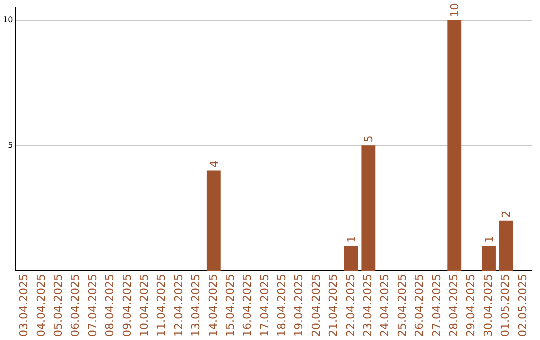 This screenshot has width=540, height=340. I want to click on x-tick-label: 28.04.2025, so click(453, 306).